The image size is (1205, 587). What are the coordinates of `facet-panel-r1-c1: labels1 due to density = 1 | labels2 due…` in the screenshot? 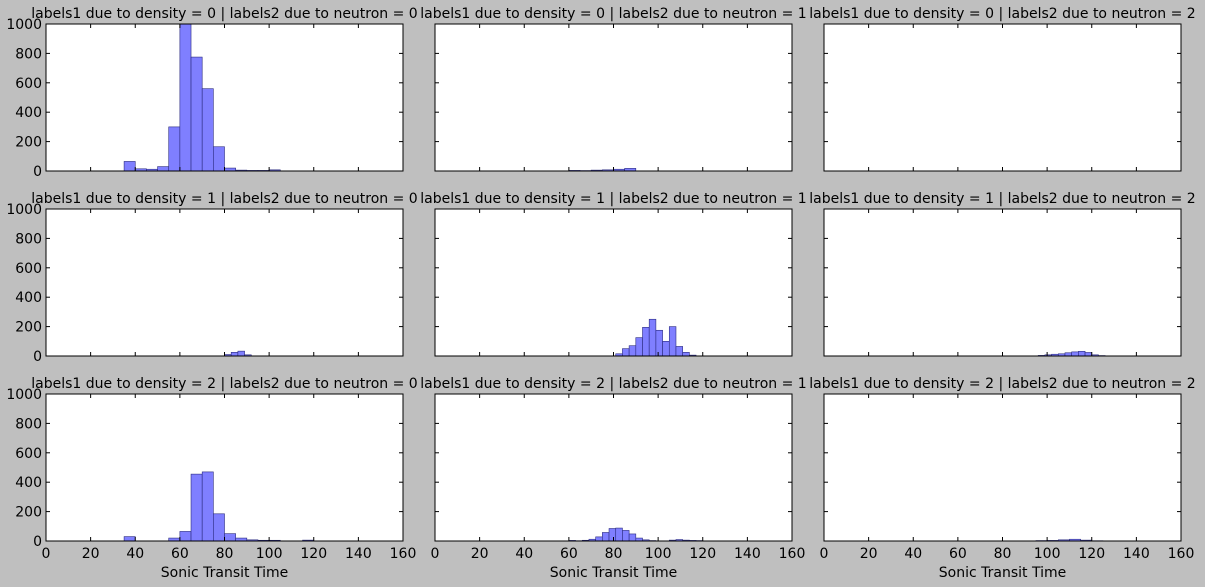 It's located at (613, 274).